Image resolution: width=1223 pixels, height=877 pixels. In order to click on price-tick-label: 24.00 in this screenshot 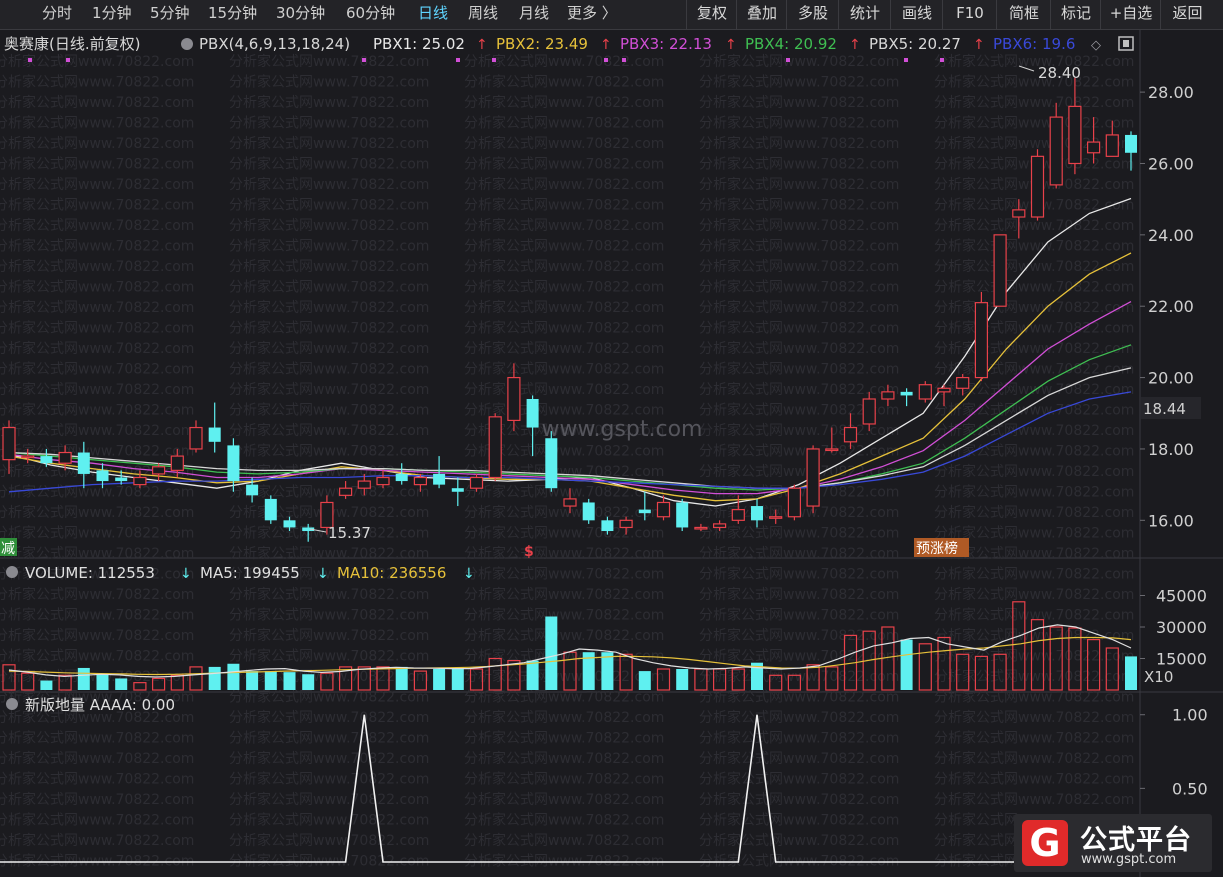, I will do `click(1171, 235)`.